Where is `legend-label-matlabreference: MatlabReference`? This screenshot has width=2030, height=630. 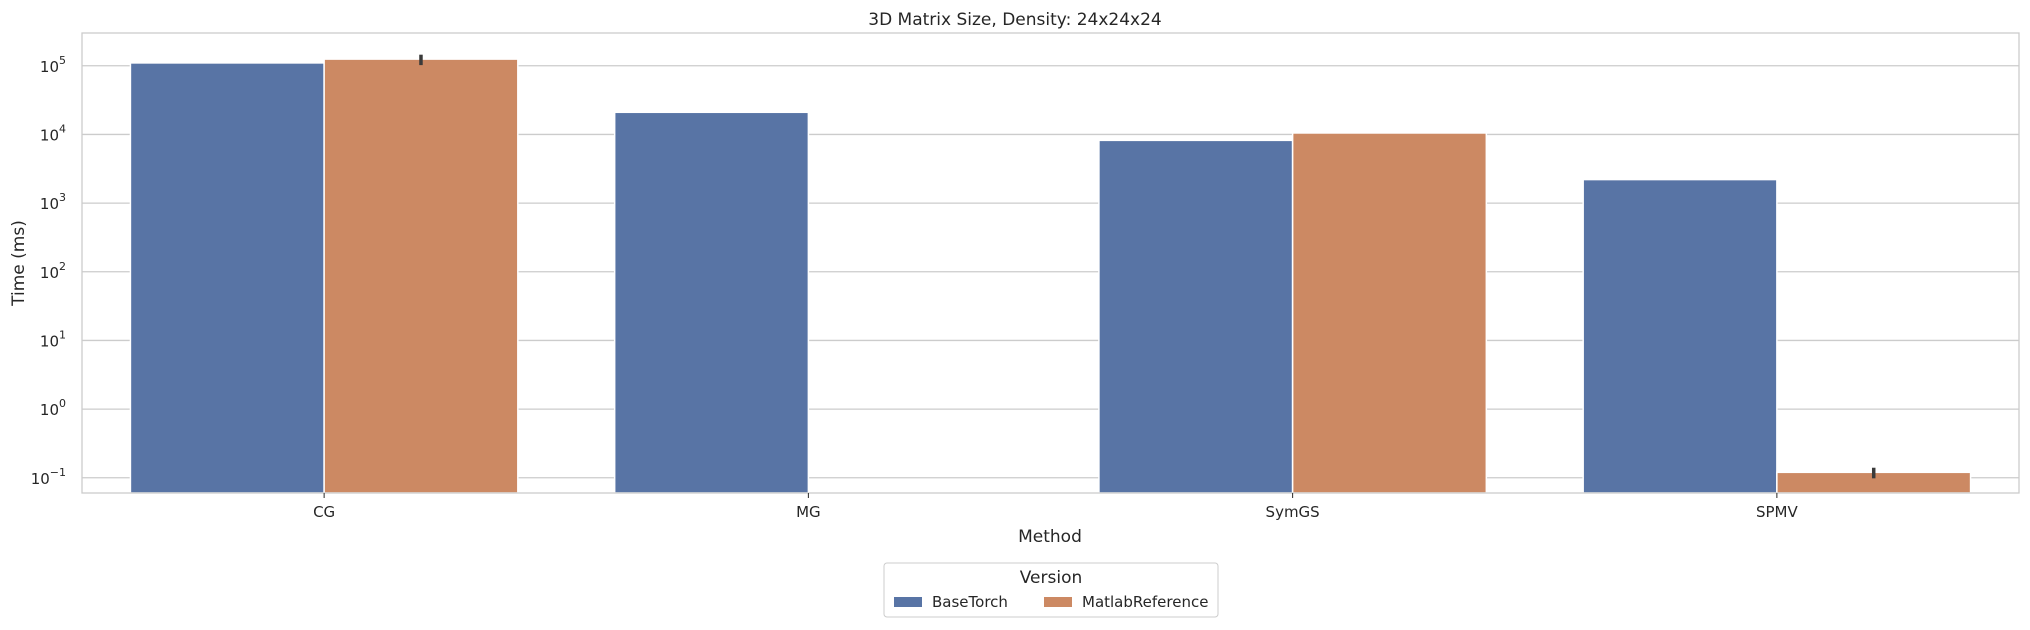
legend-label-matlabreference: MatlabReference is located at coordinates (1145, 602).